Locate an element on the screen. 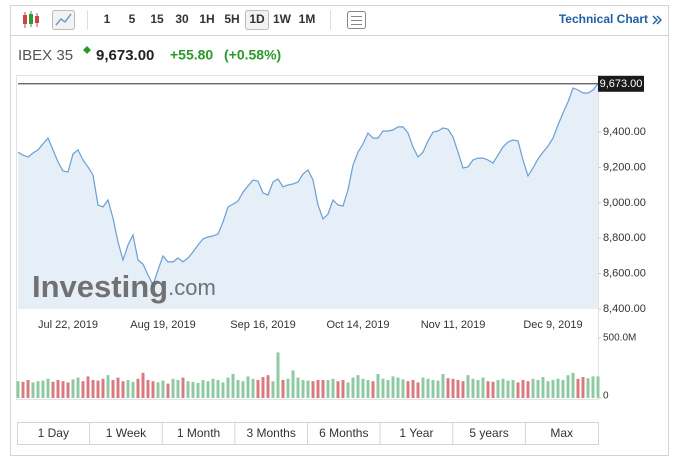 Image resolution: width=680 pixels, height=462 pixels. range-button: 5 years is located at coordinates (488, 433).